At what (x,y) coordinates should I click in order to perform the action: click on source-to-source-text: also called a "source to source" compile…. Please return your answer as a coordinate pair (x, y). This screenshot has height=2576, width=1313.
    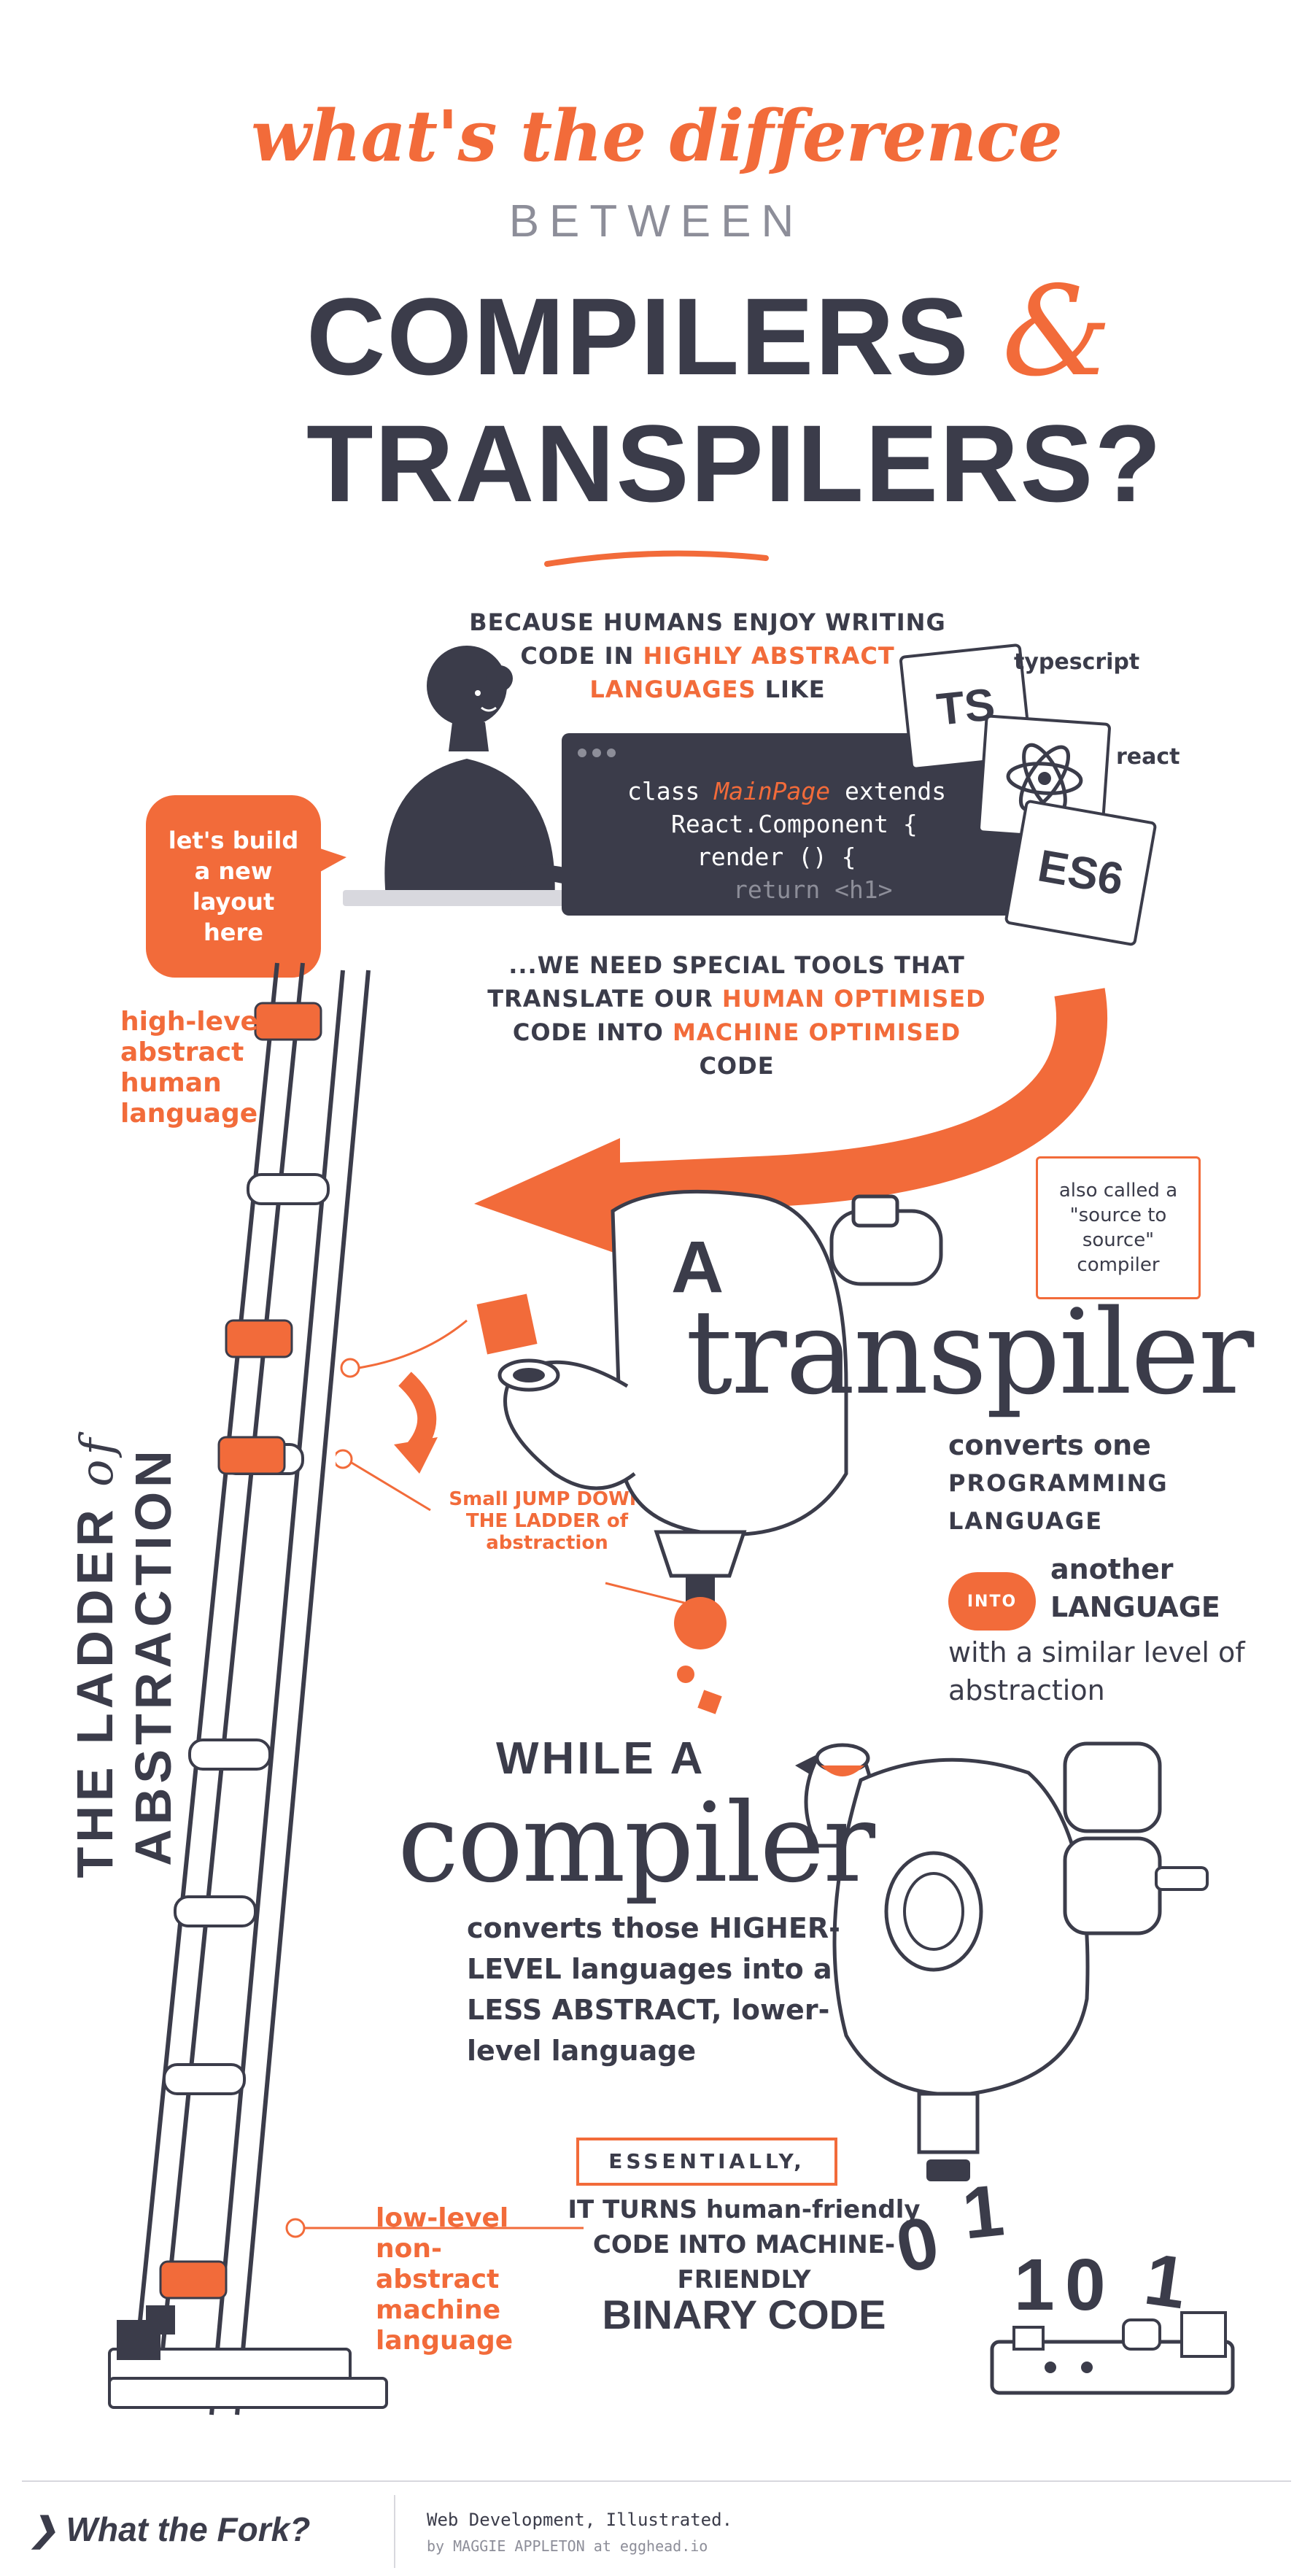
    Looking at the image, I should click on (1118, 1228).